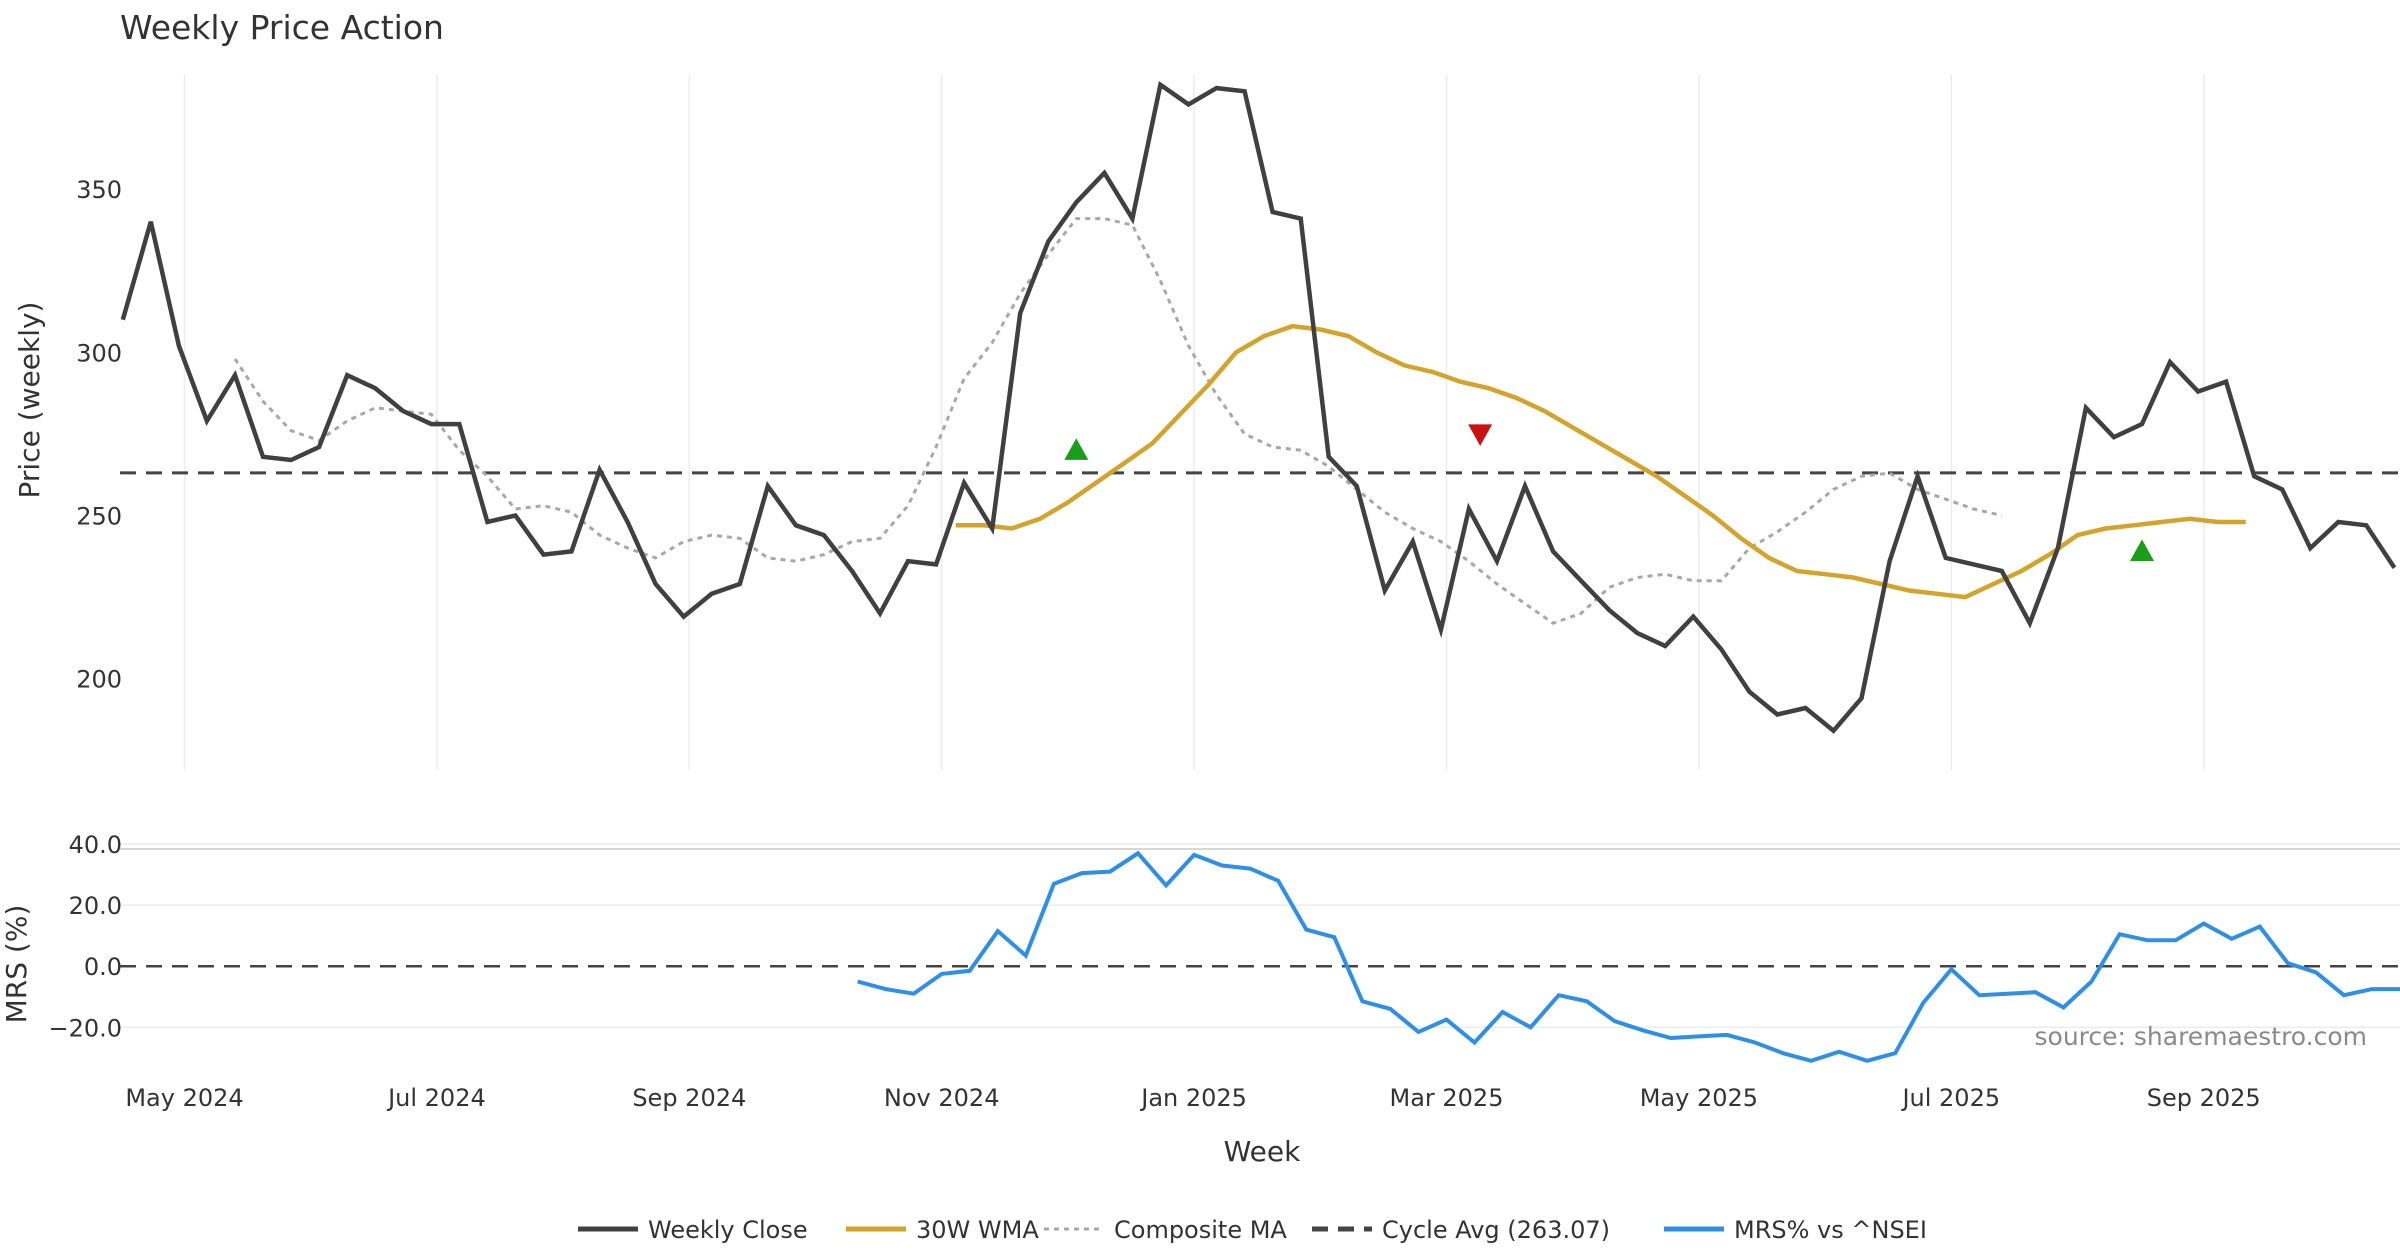 The width and height of the screenshot is (2400, 1260). I want to click on series-30w-wma, so click(1600, 461).